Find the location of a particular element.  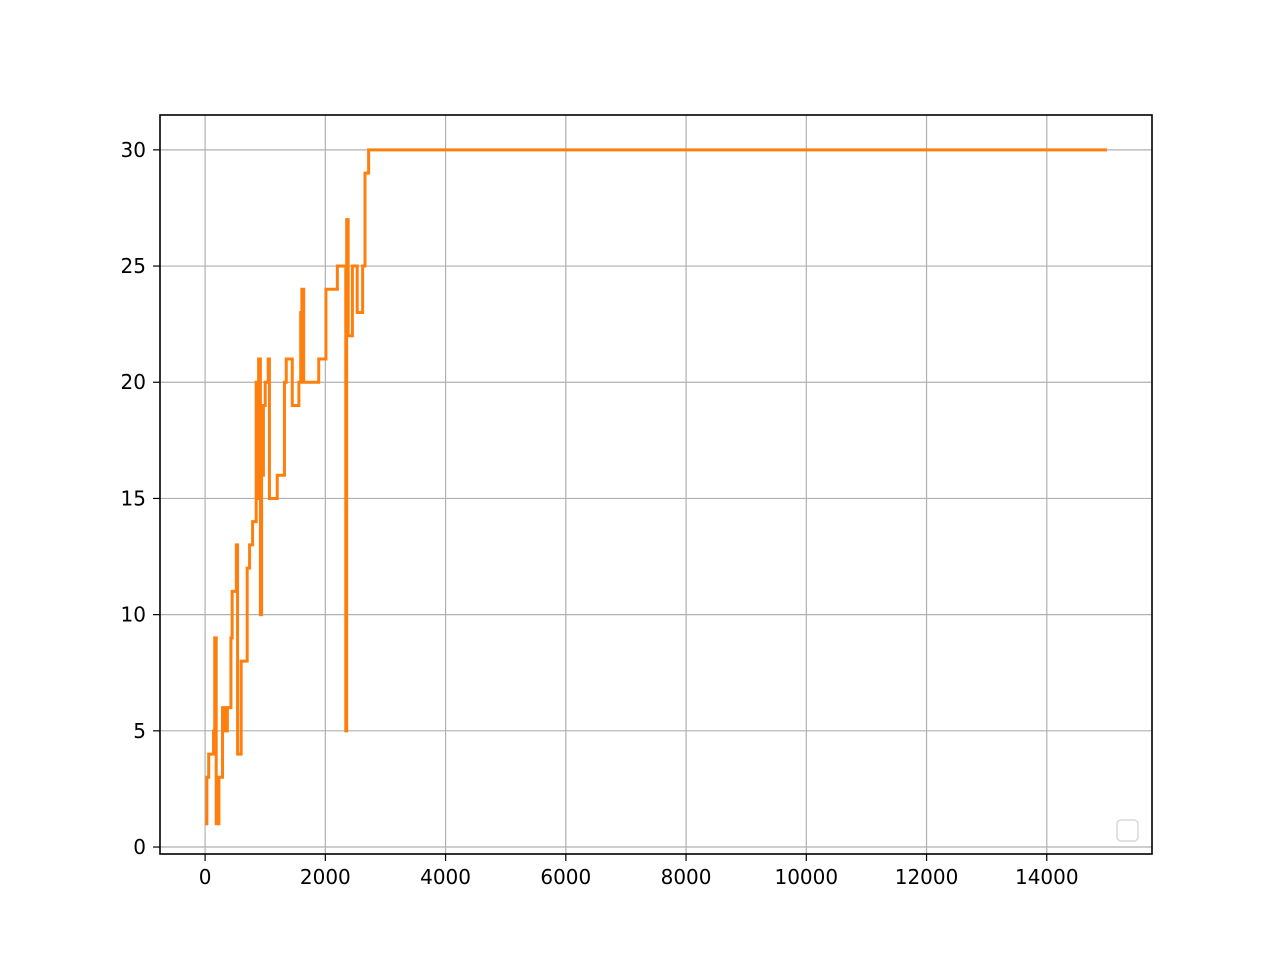

x-tick-label: 6000 is located at coordinates (565, 877).